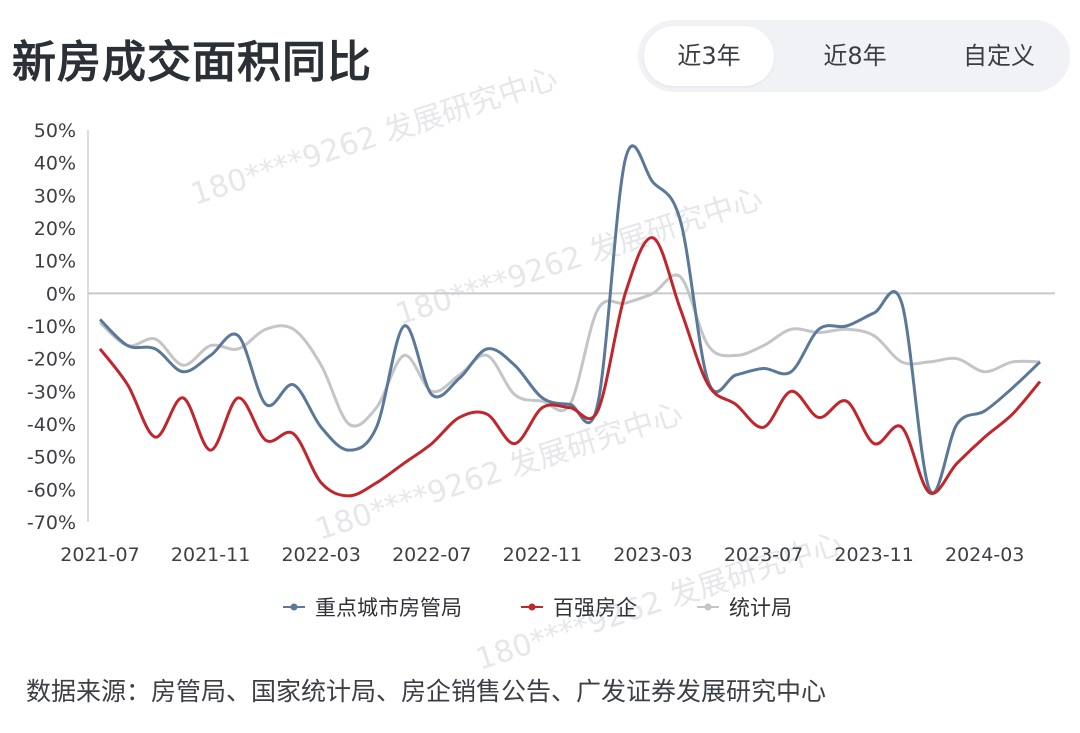  Describe the element at coordinates (51, 327) in the screenshot. I see `y-tick-label: -10%` at that location.